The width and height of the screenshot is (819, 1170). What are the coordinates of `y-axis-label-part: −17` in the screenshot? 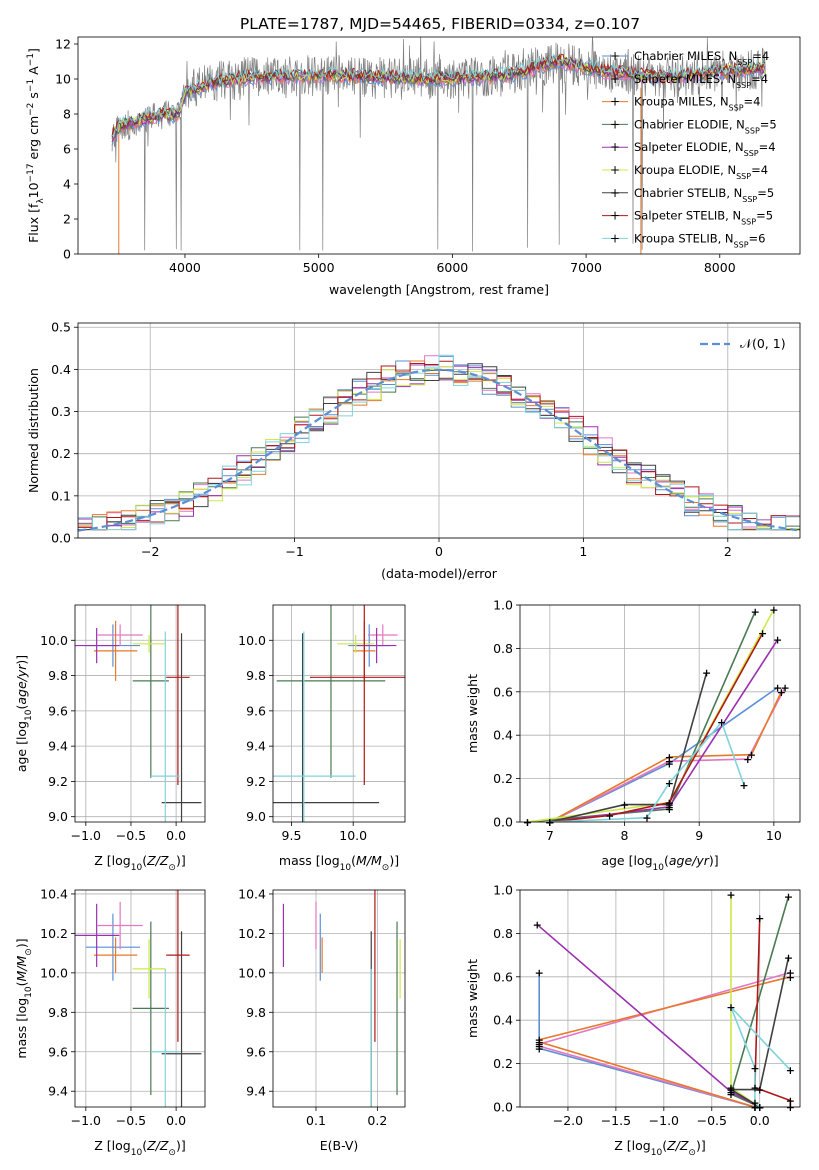 It's located at (31, 172).